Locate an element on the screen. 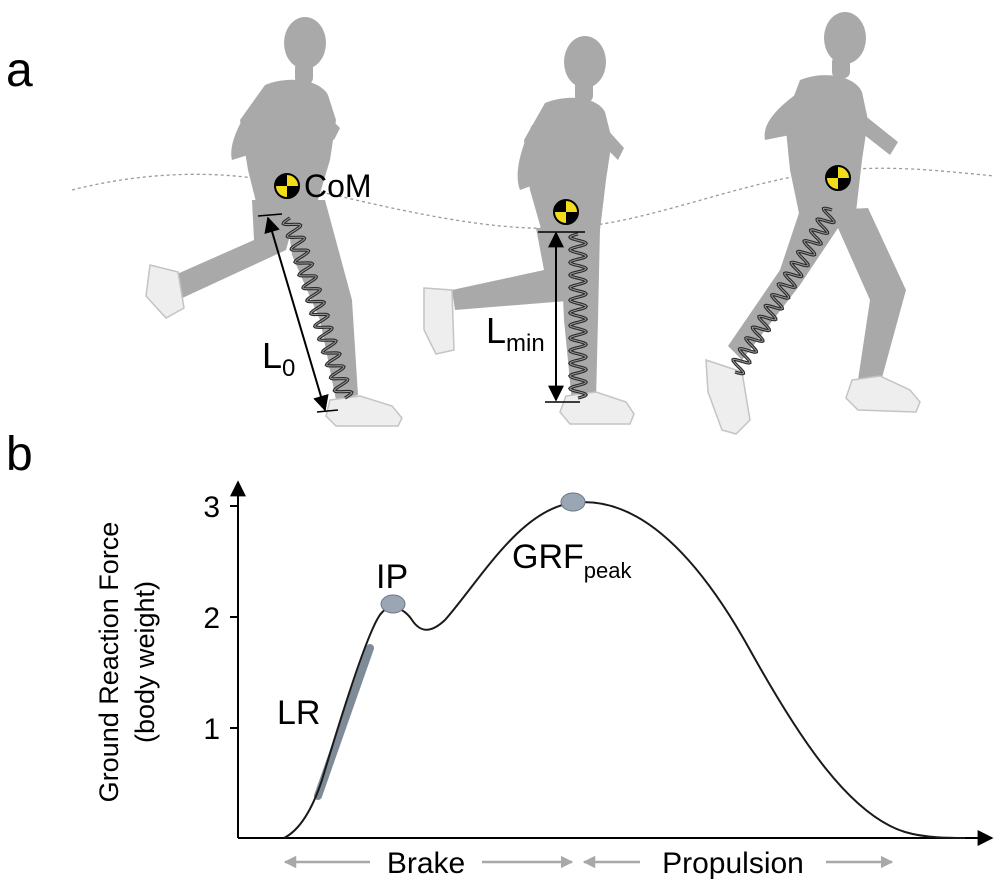 The width and height of the screenshot is (1000, 888). phase-brake-label: Brake is located at coordinates (426, 863).